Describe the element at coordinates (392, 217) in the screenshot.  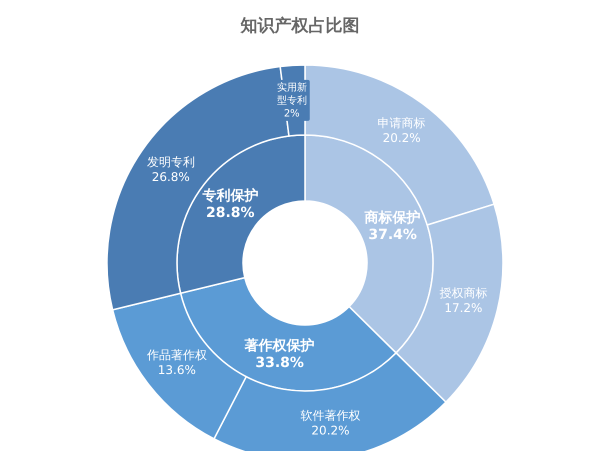
I see `slice-label: 商标保护` at that location.